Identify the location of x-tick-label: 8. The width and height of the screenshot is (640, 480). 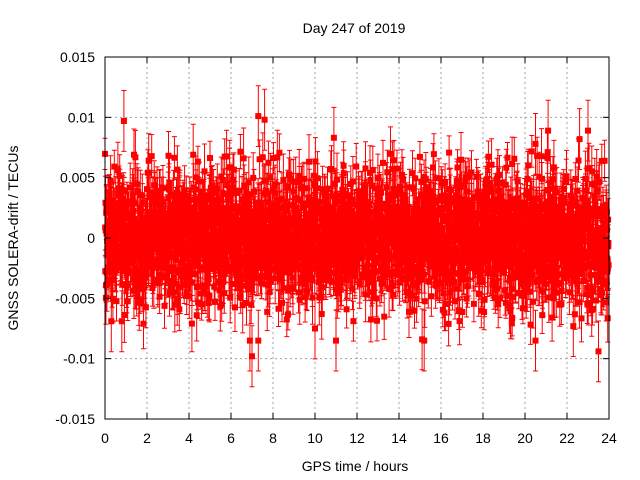
(273, 438).